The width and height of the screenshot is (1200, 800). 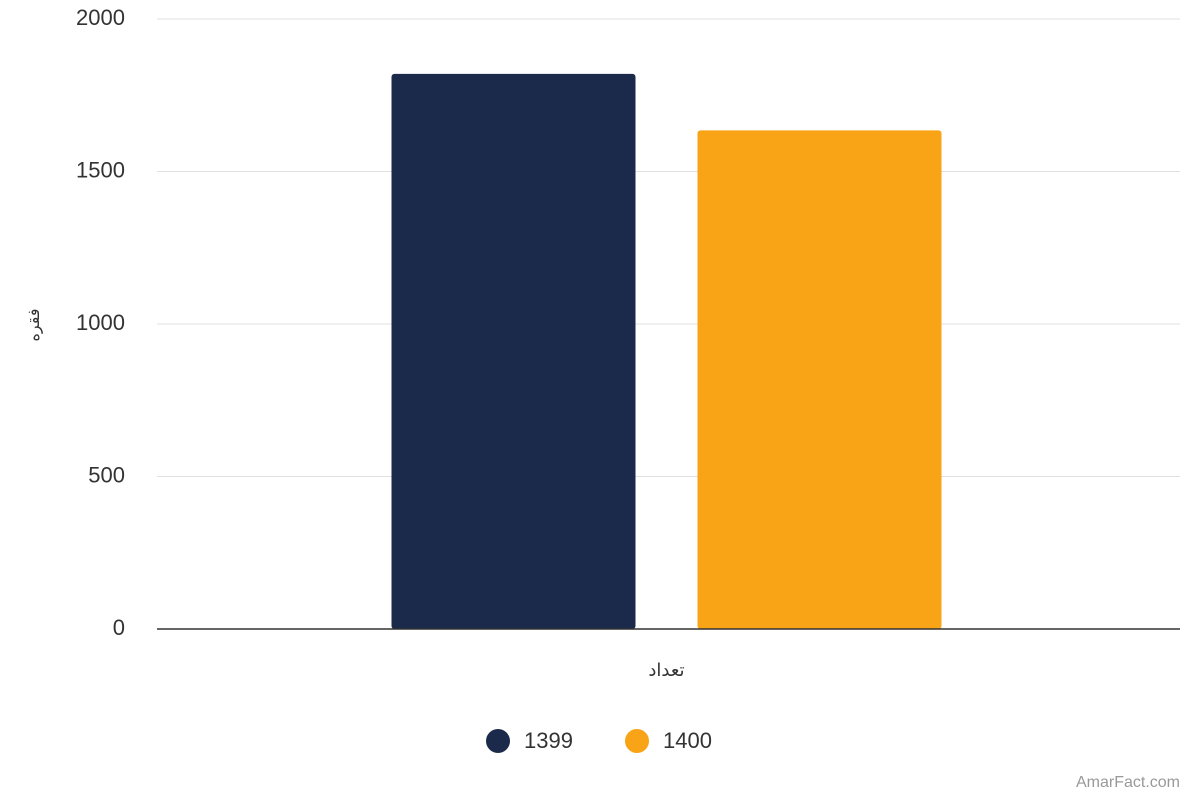 I want to click on y-axis-label: فقره, so click(x=35, y=325).